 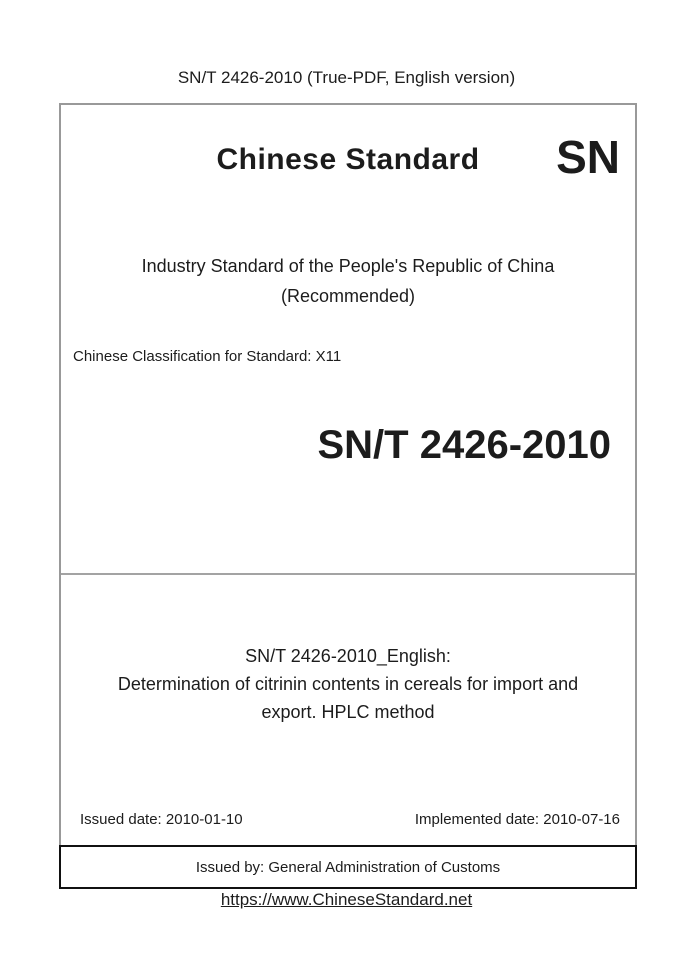 I want to click on sn-logo: SN, so click(x=588, y=157).